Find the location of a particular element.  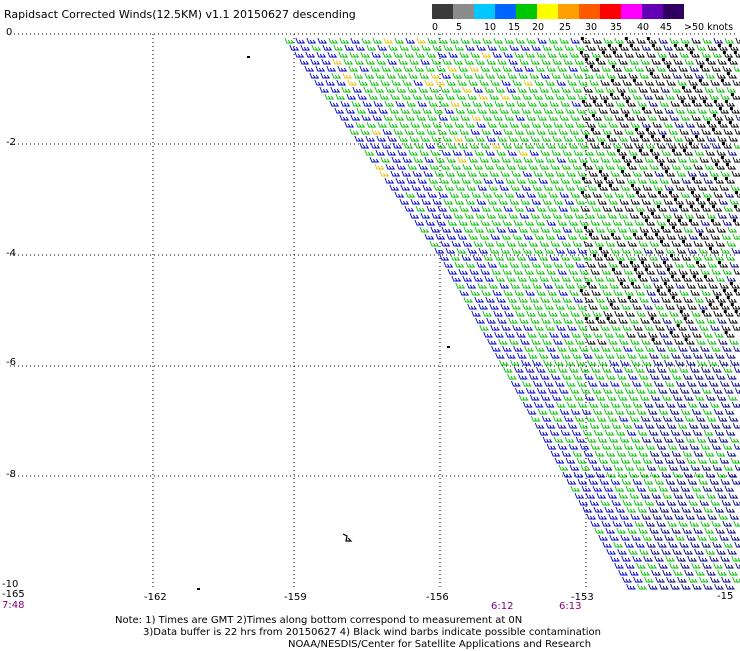

legend-label: 30 is located at coordinates (591, 27).